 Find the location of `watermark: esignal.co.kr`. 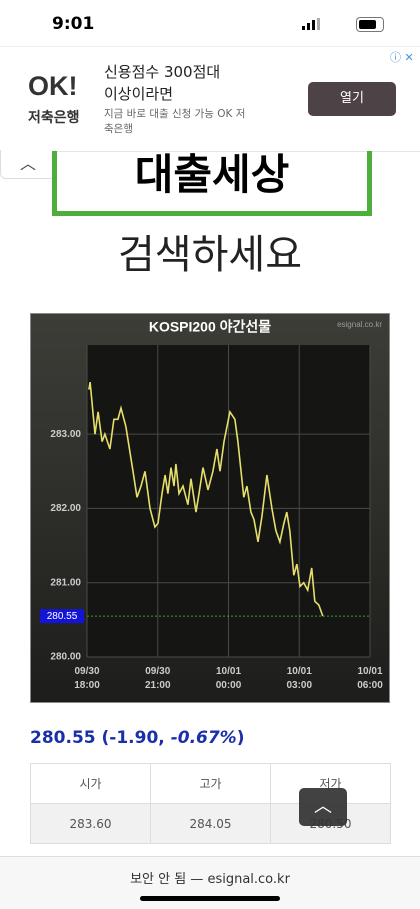

watermark: esignal.co.kr is located at coordinates (359, 324).